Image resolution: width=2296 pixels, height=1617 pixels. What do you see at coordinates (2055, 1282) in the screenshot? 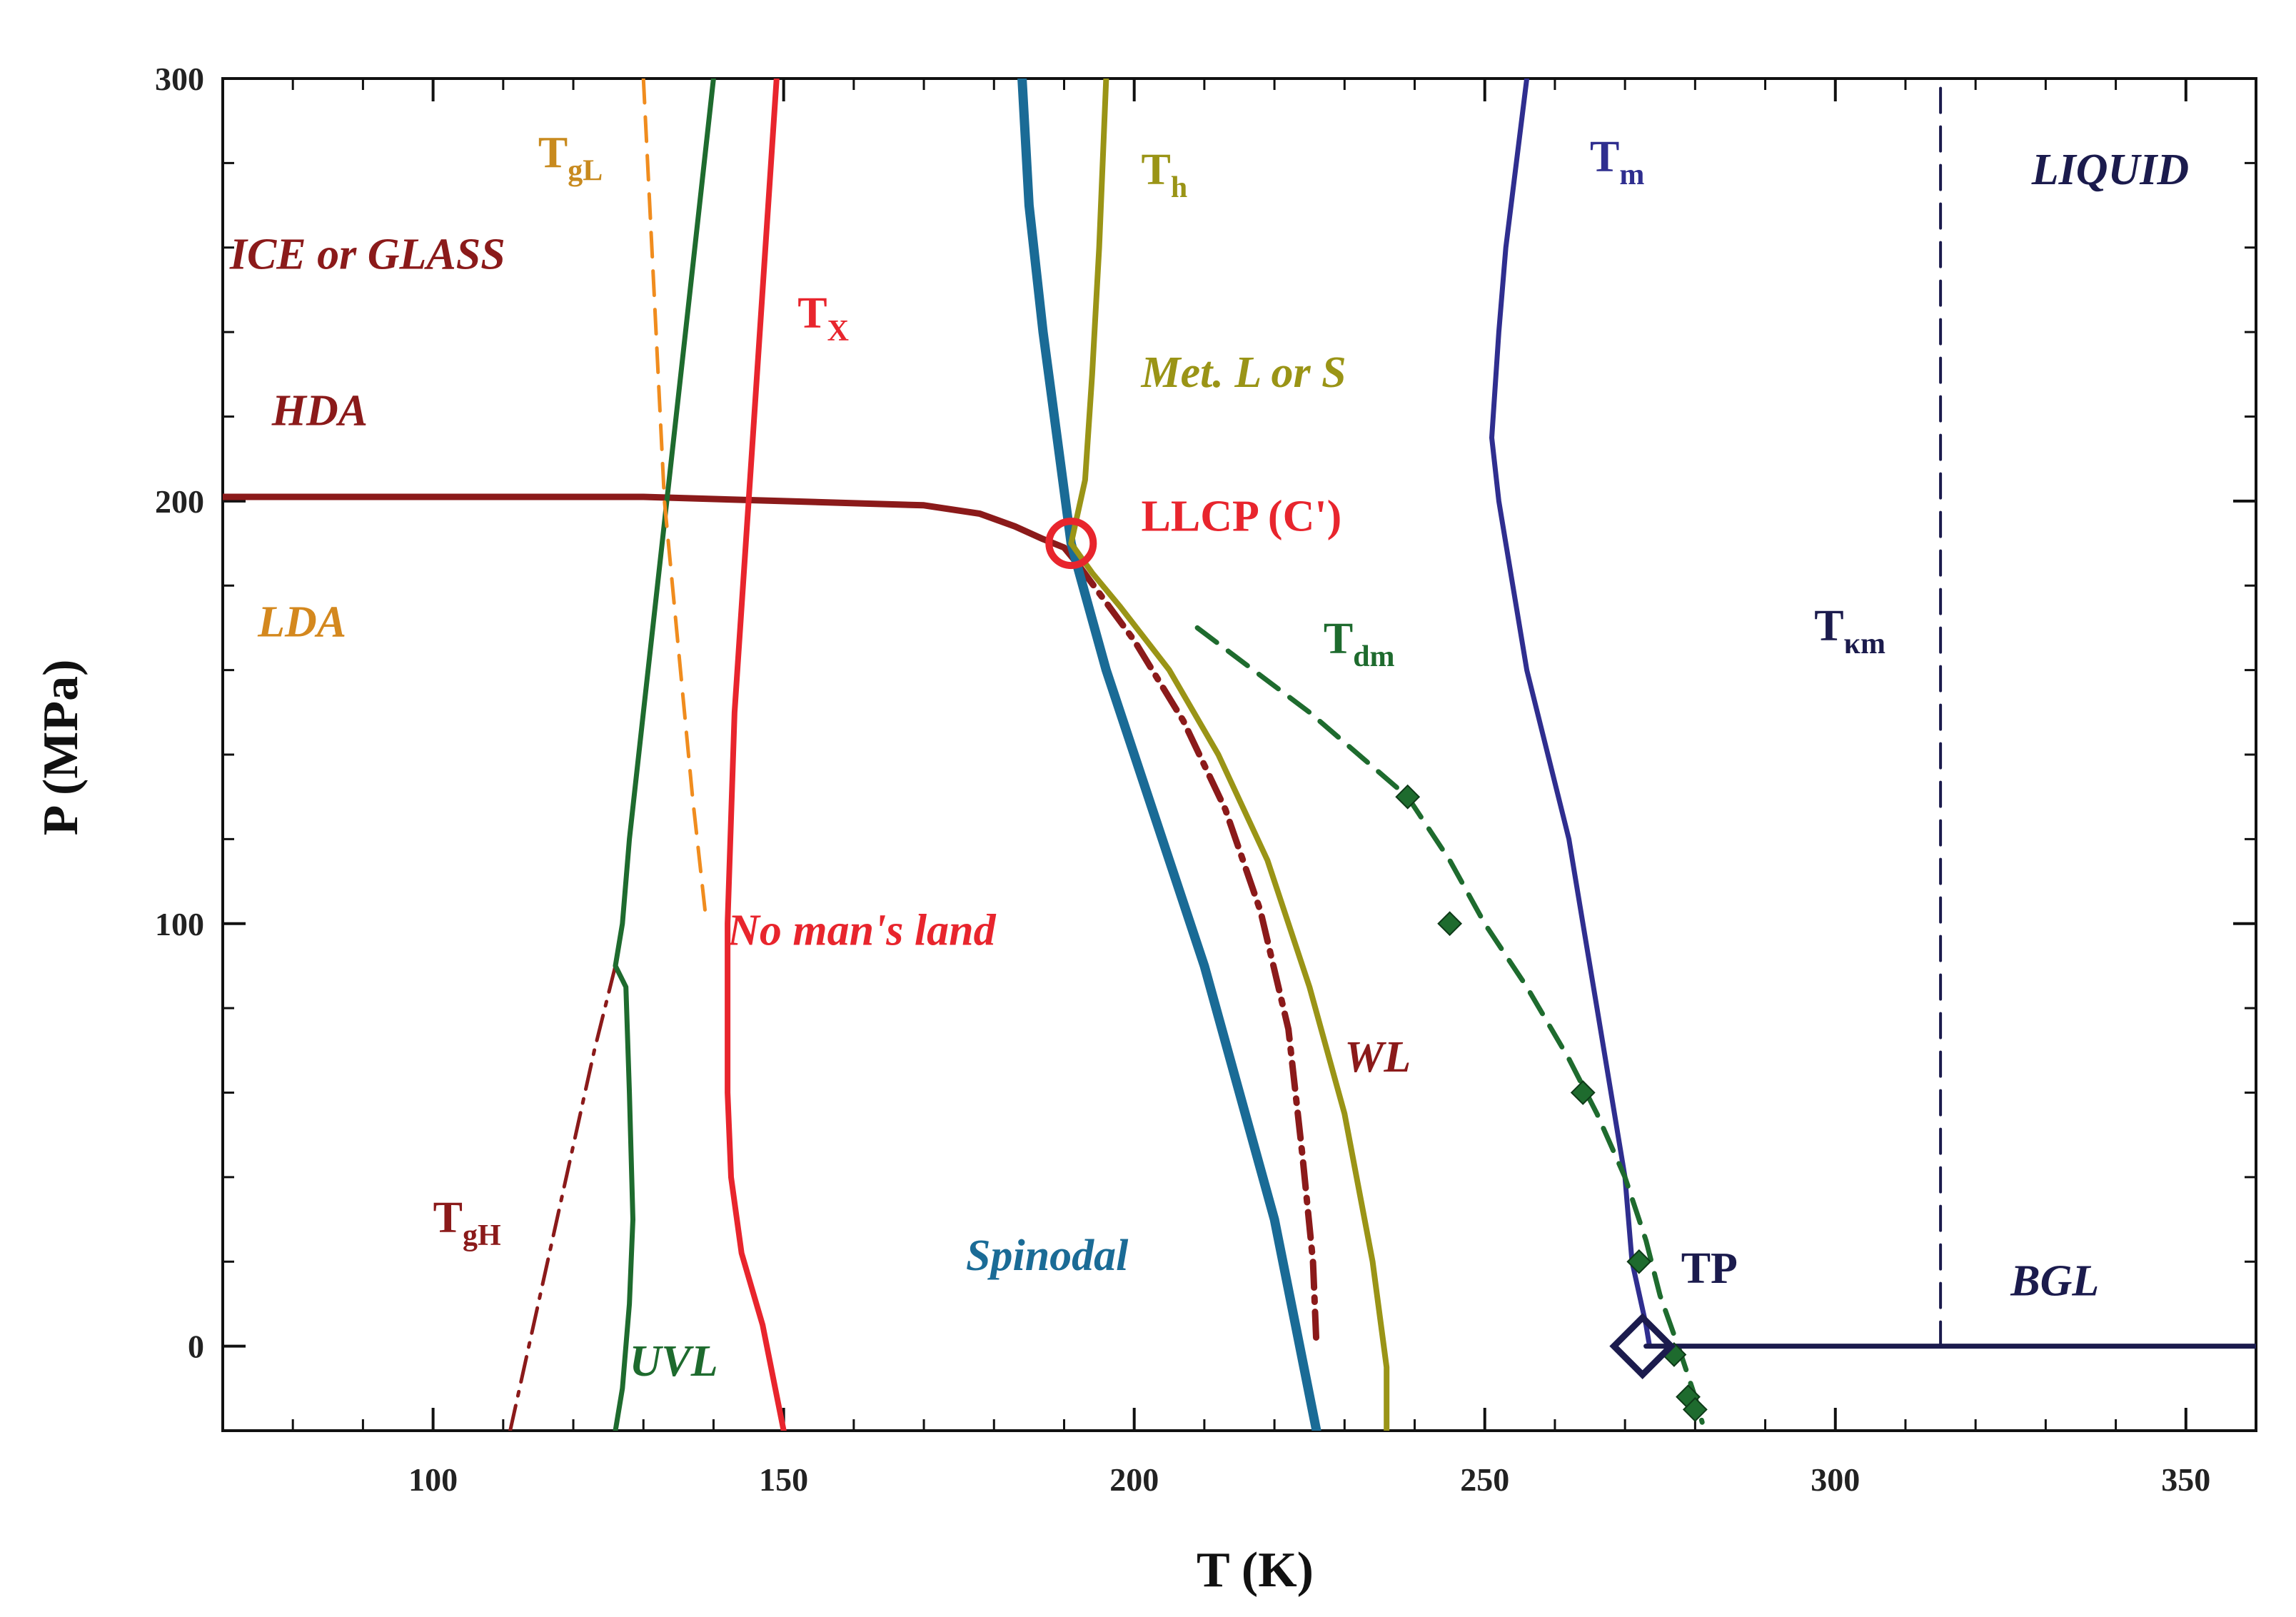
I see `annotation-bgl: BGL` at bounding box center [2055, 1282].